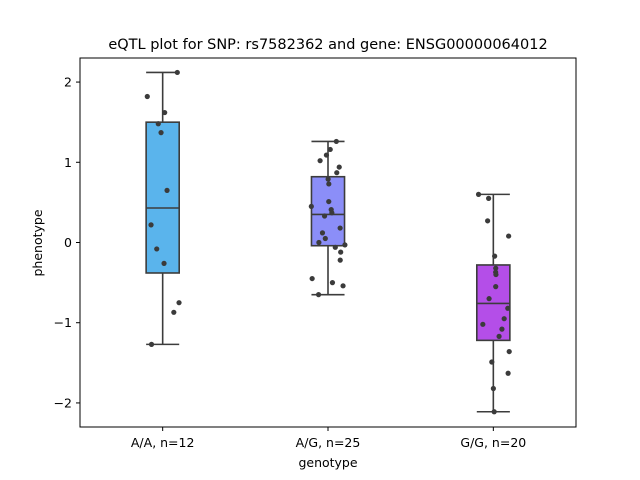 The image size is (640, 480). What do you see at coordinates (68, 162) in the screenshot?
I see `y-tick-label: 1` at bounding box center [68, 162].